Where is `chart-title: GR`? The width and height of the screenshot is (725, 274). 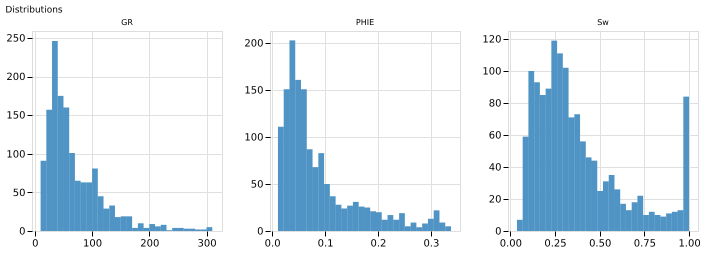
chart-title: GR is located at coordinates (127, 22).